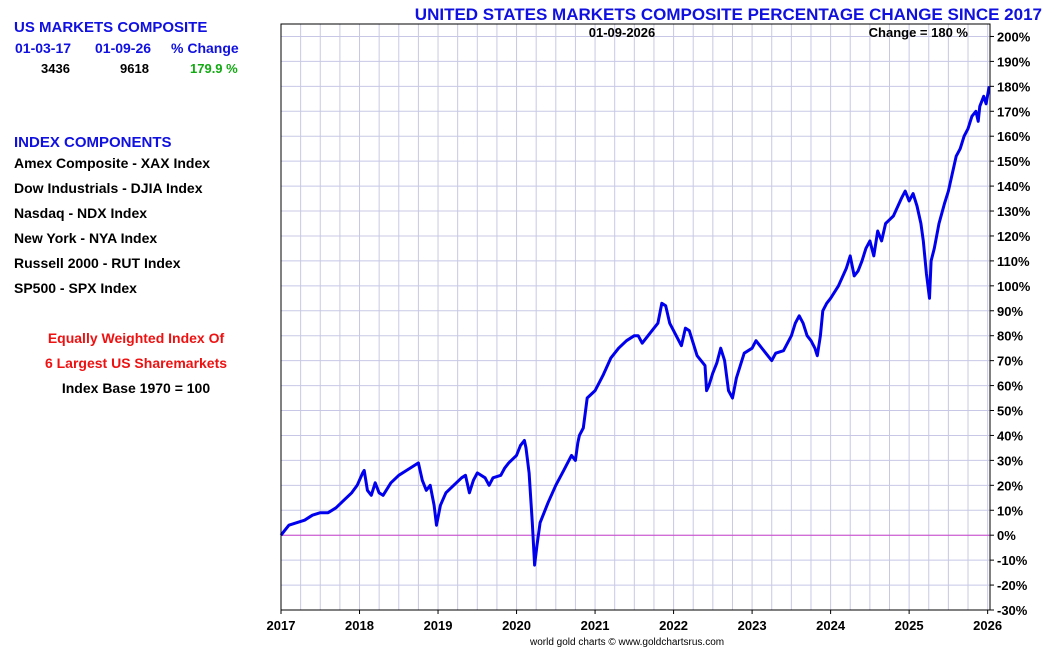 This screenshot has height=650, width=1050. I want to click on y-tick-label: 10%, so click(1010, 510).